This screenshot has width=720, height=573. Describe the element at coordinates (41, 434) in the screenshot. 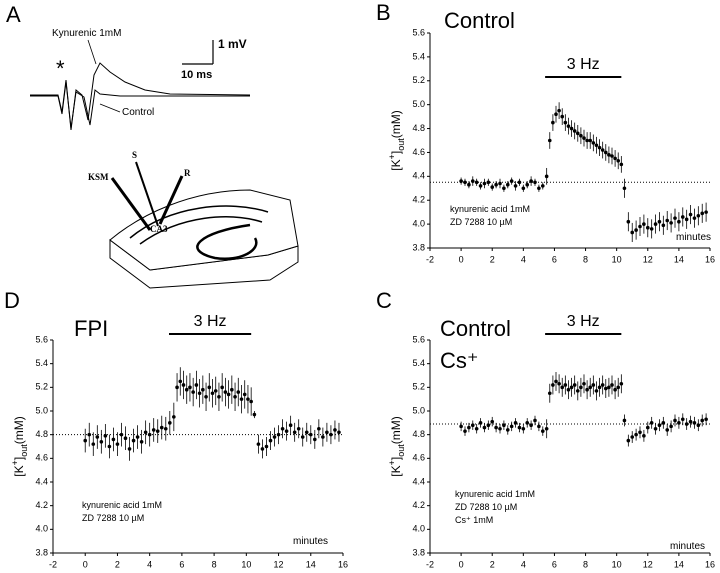

I see `y-tick-label: 4.8` at that location.